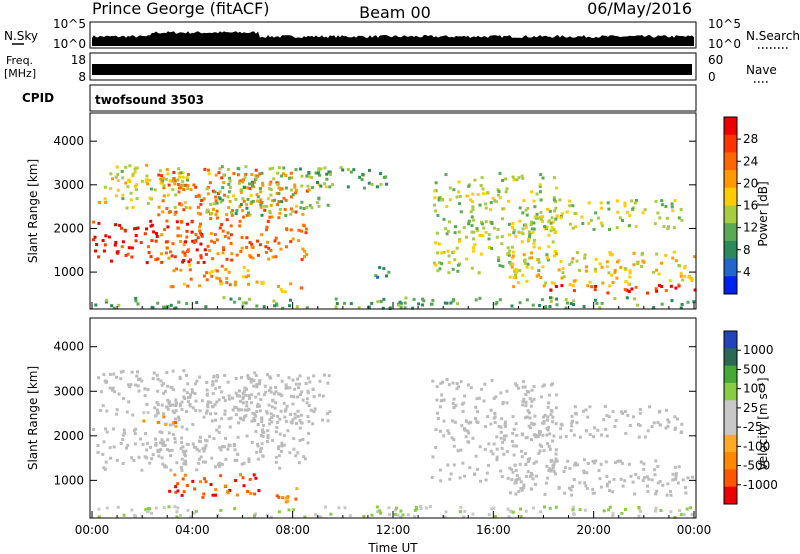  What do you see at coordinates (82, 77) in the screenshot?
I see `freq-left-tick-bottom: 8` at bounding box center [82, 77].